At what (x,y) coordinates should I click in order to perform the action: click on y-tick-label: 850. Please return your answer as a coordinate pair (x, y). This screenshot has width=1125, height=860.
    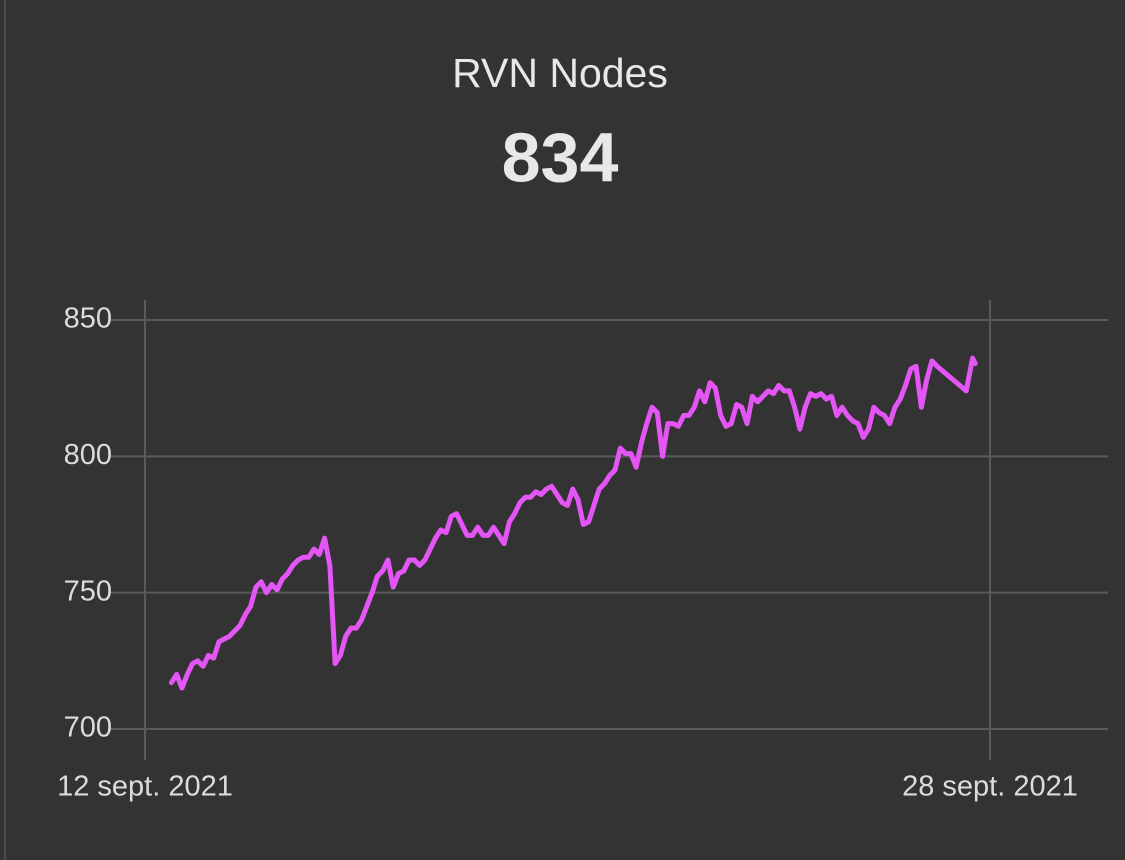
    Looking at the image, I should click on (88, 319).